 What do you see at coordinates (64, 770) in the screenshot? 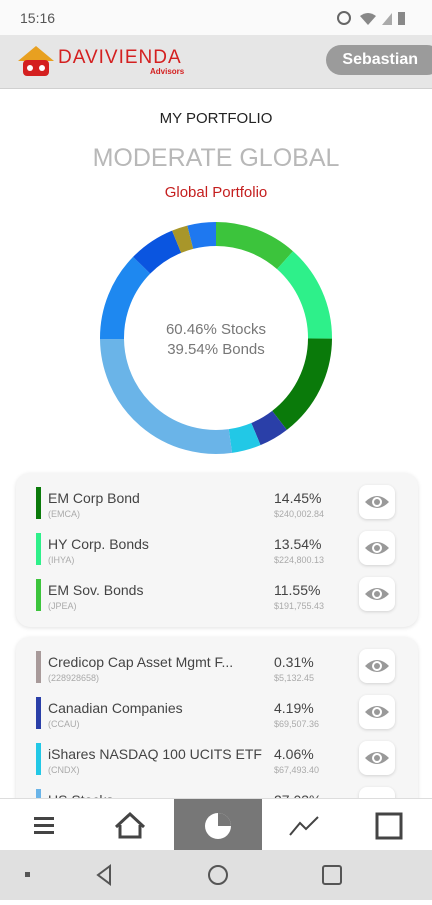
I see `holding-ticker: (CNDX)` at bounding box center [64, 770].